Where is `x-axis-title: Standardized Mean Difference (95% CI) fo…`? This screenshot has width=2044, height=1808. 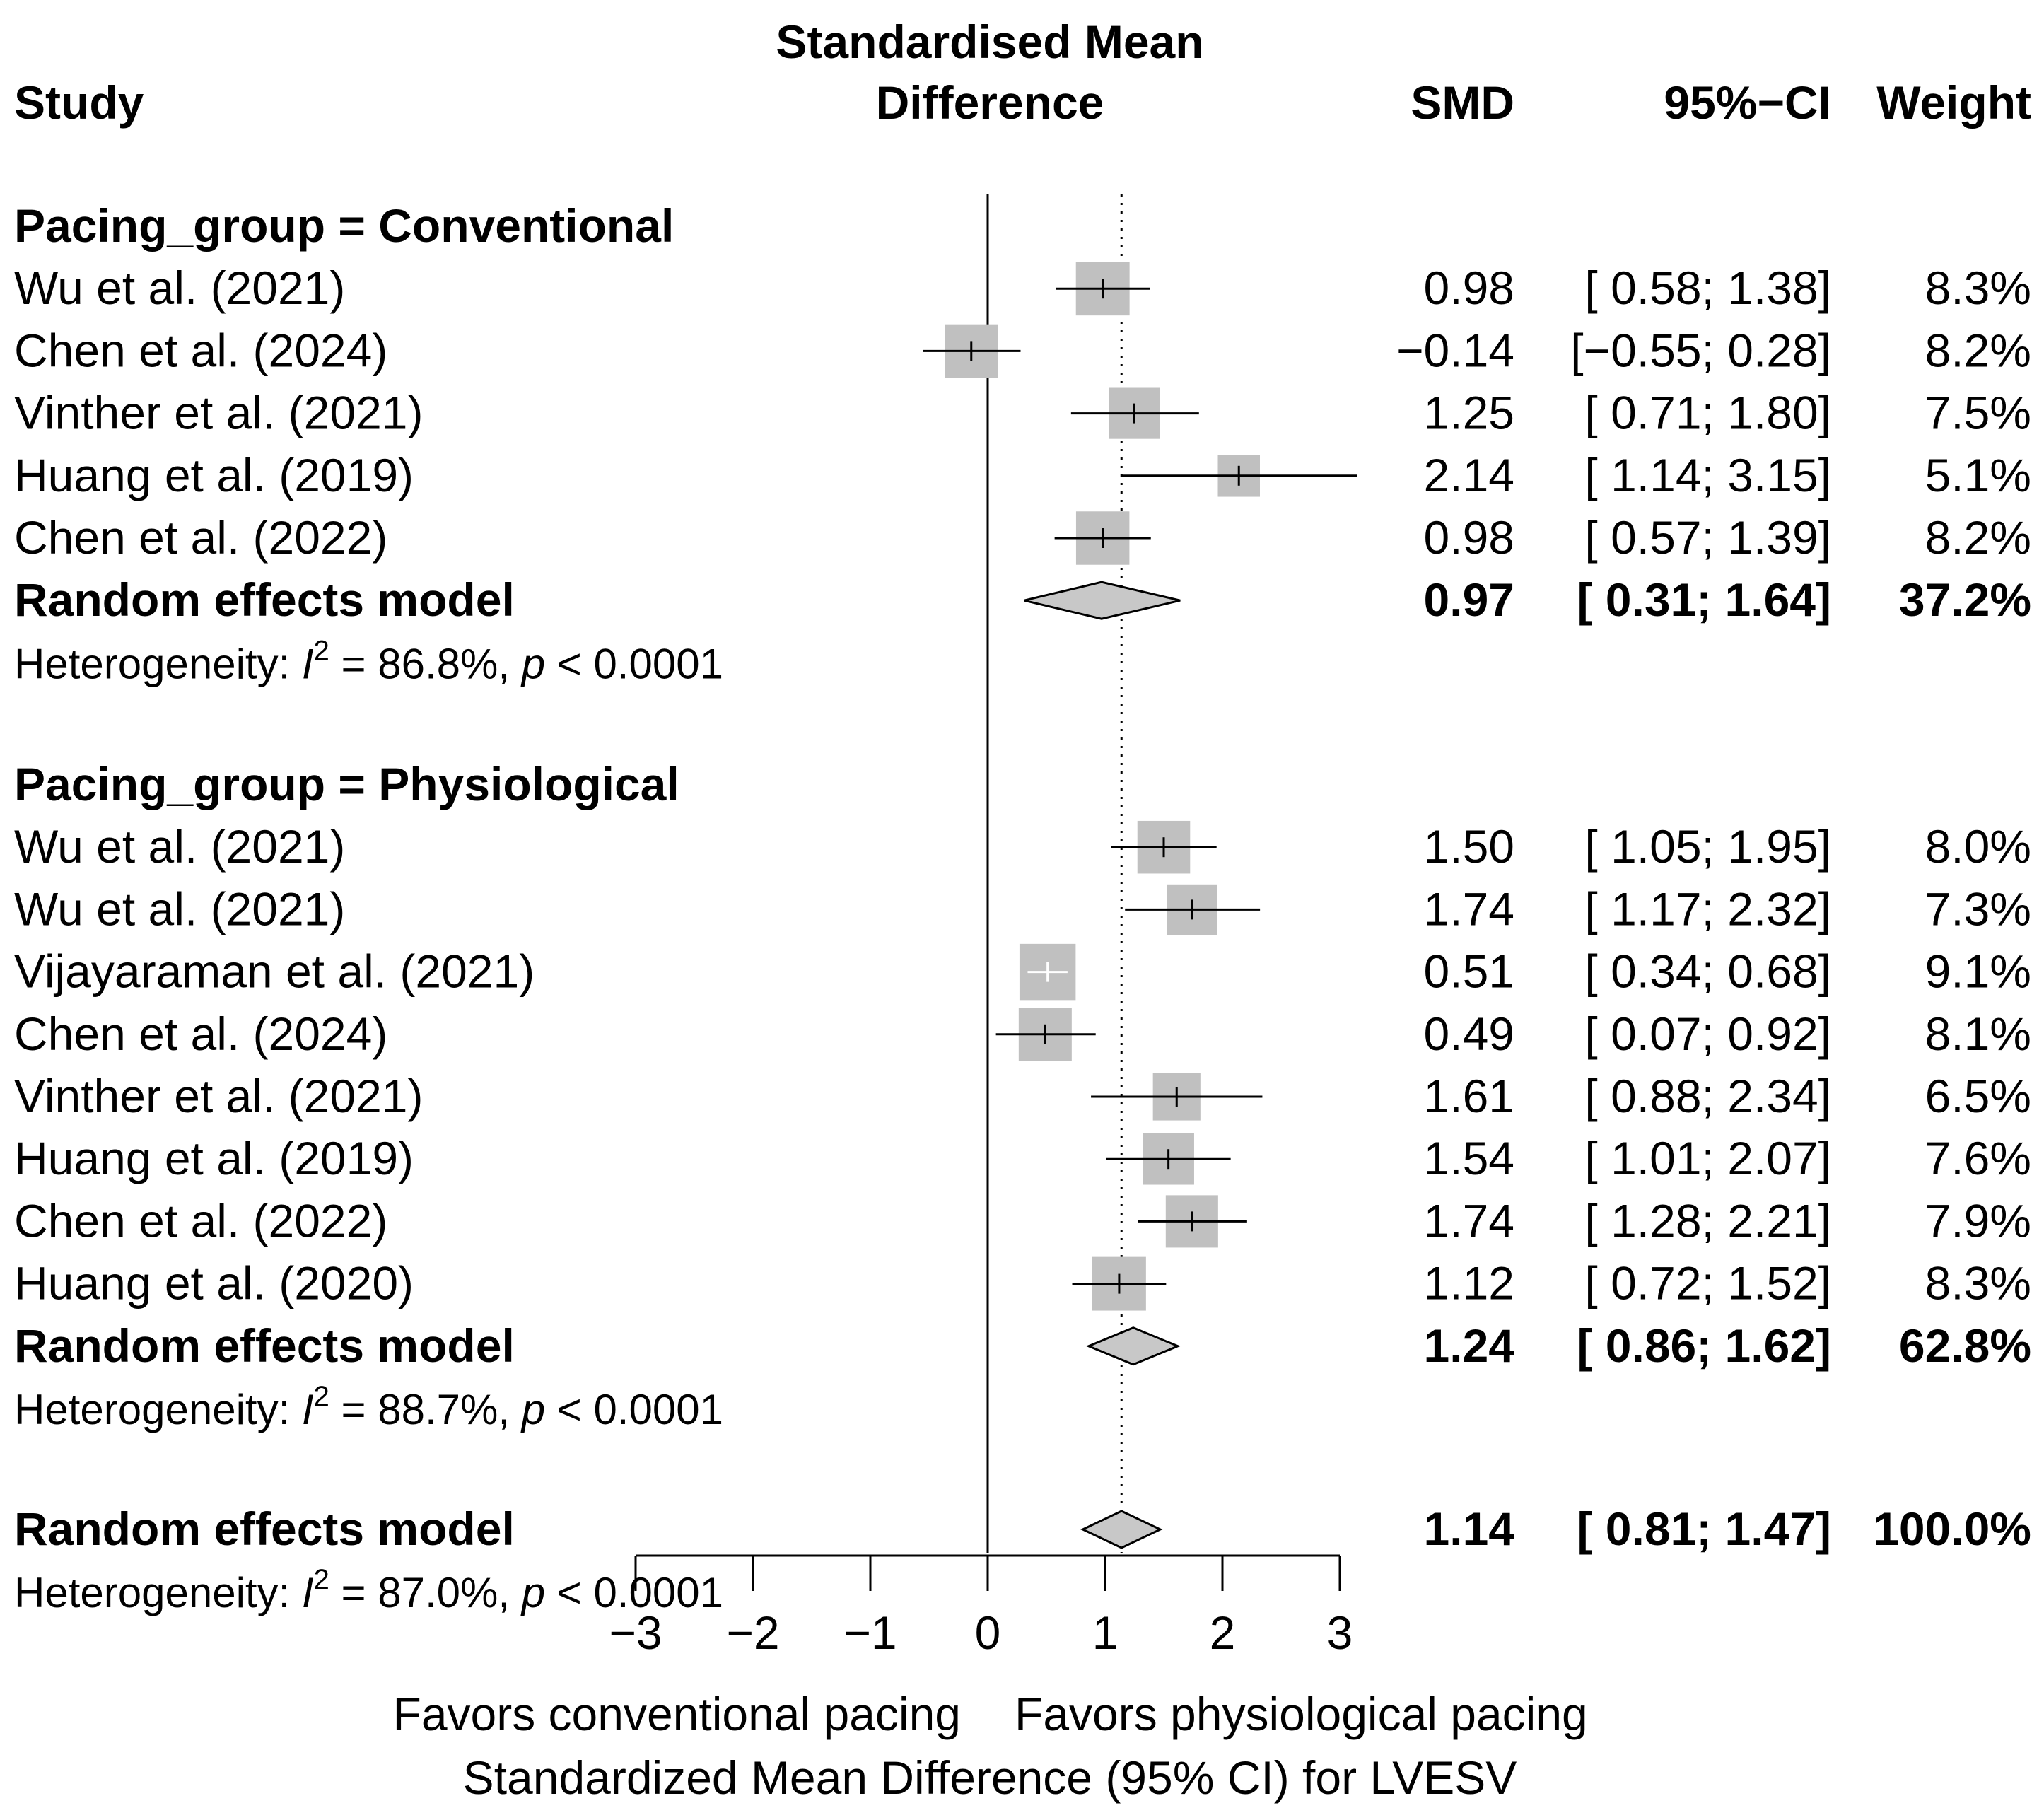
x-axis-title: Standardized Mean Difference (95% CI) fo… is located at coordinates (990, 1777).